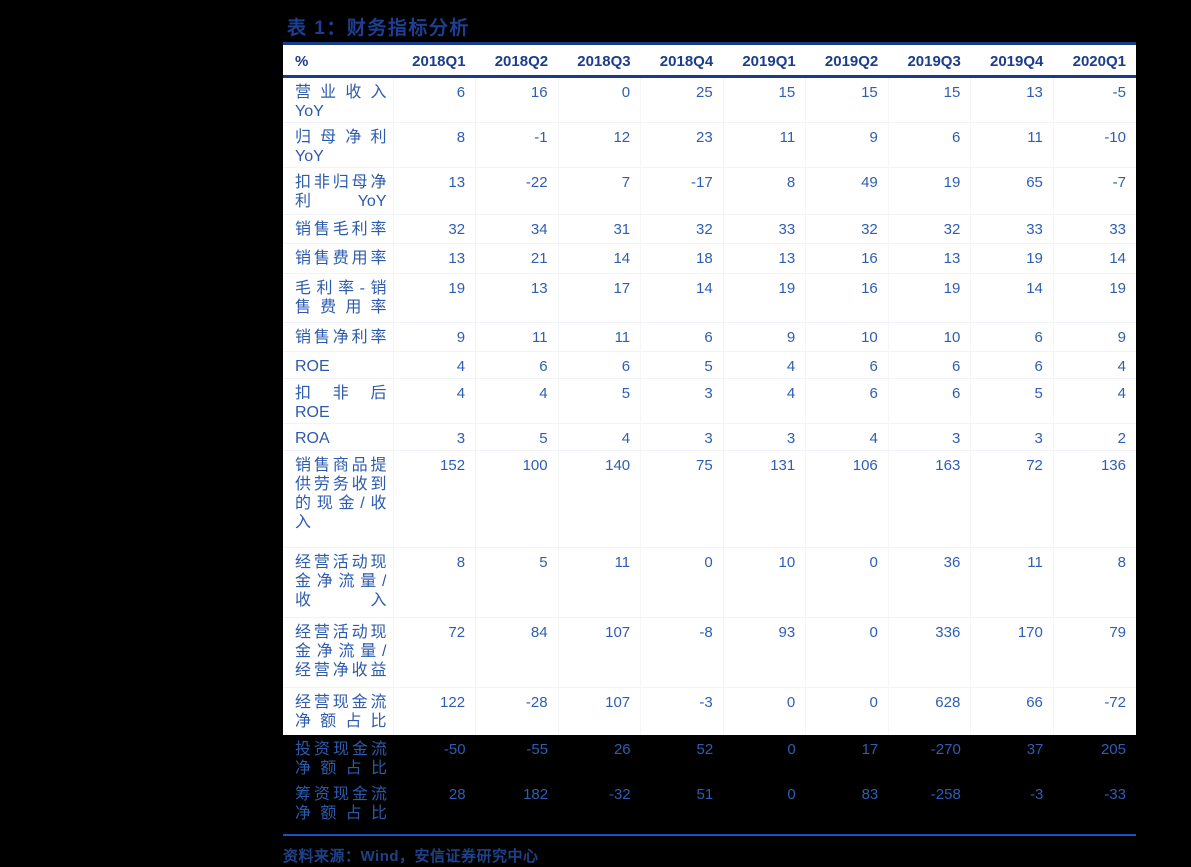  What do you see at coordinates (929, 258) in the screenshot?
I see `cell-value: 13` at bounding box center [929, 258].